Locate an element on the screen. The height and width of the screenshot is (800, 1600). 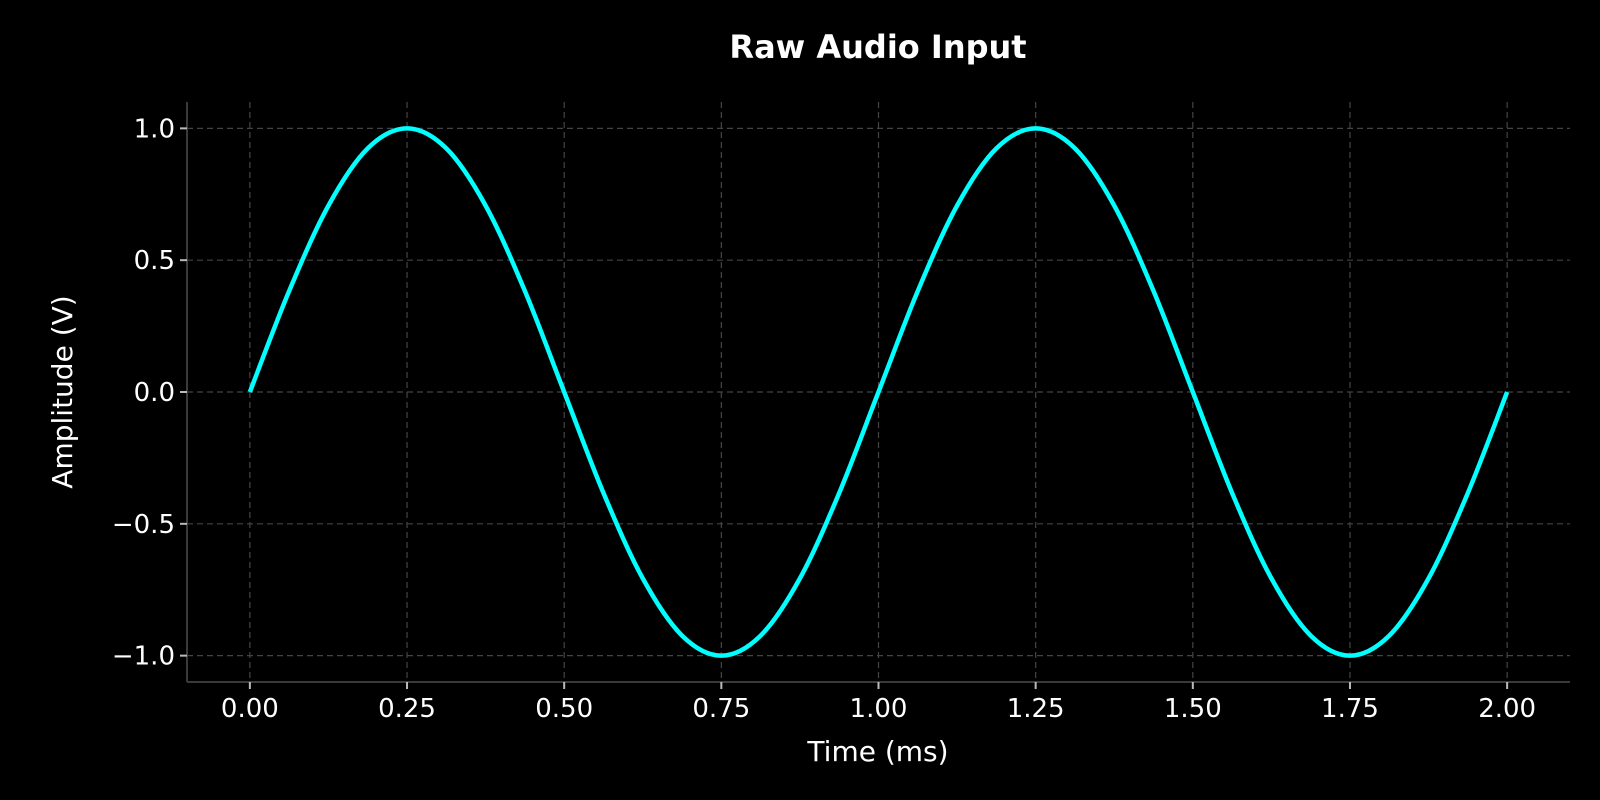
x-tick-label: 1.25 is located at coordinates (1036, 709).